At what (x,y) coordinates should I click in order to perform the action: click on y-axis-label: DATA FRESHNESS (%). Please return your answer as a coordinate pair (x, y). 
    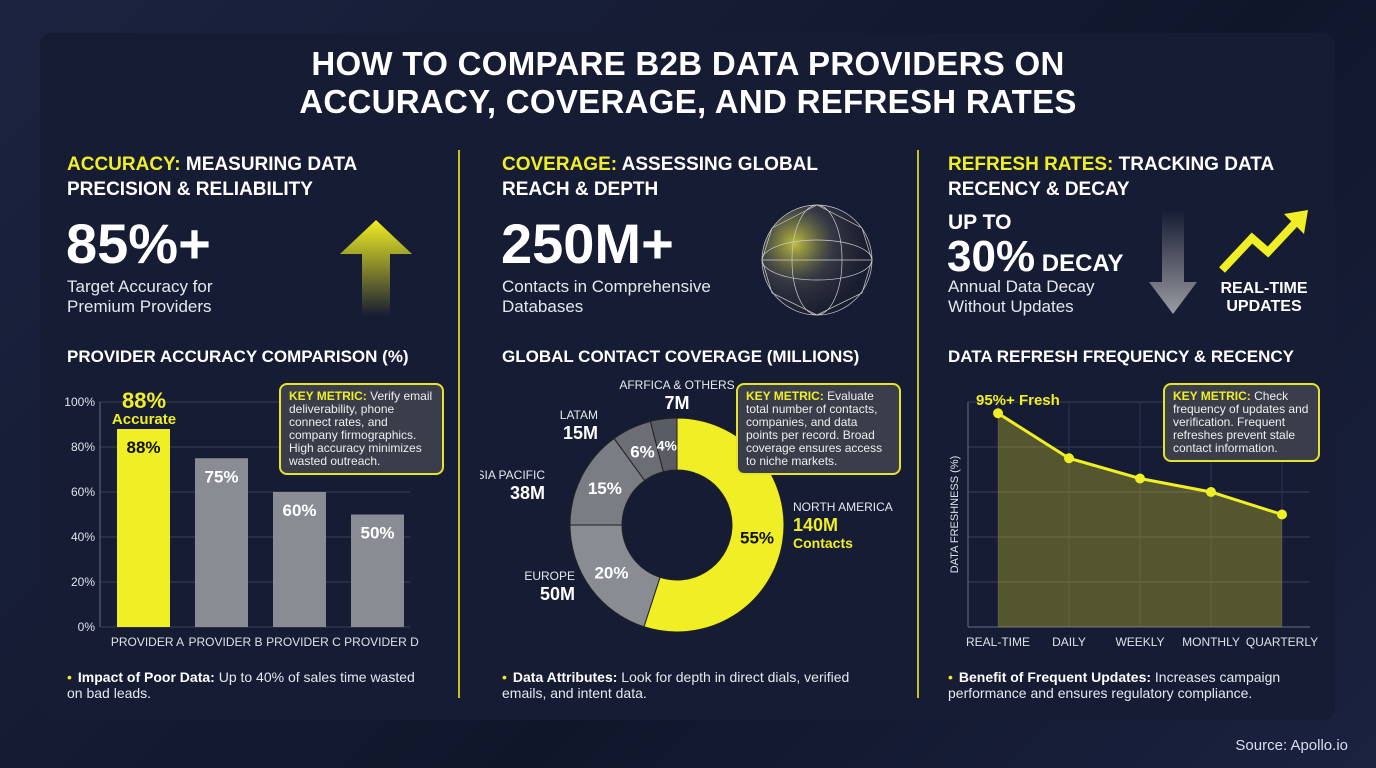
    Looking at the image, I should click on (955, 515).